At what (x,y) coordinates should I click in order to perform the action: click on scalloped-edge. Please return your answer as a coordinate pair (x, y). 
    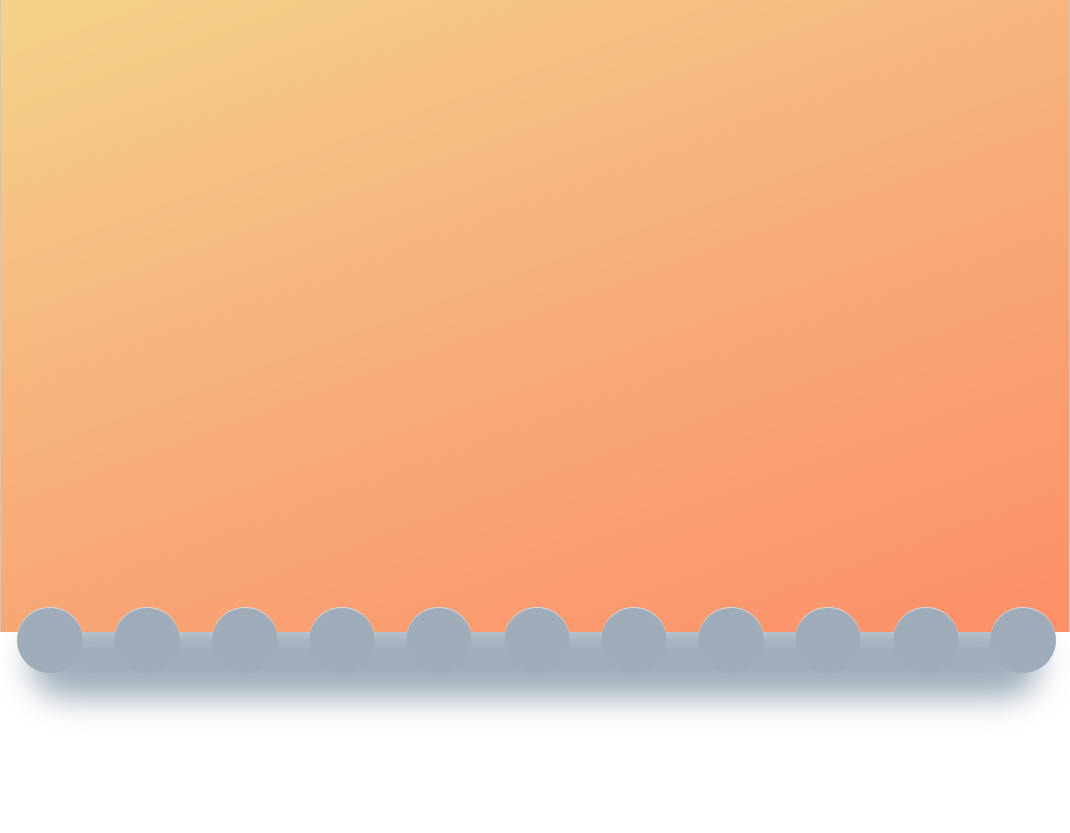
    Looking at the image, I should click on (535, 636).